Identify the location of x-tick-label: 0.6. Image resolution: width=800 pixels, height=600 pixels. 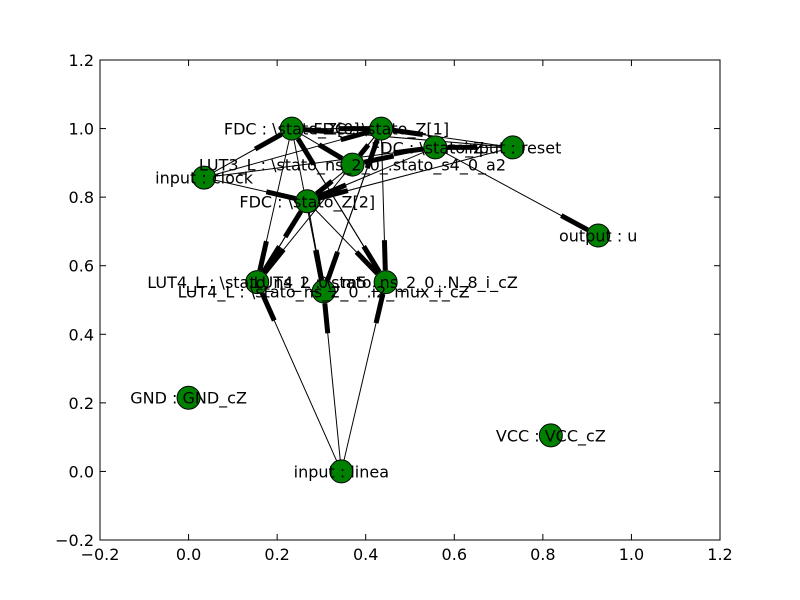
(454, 554).